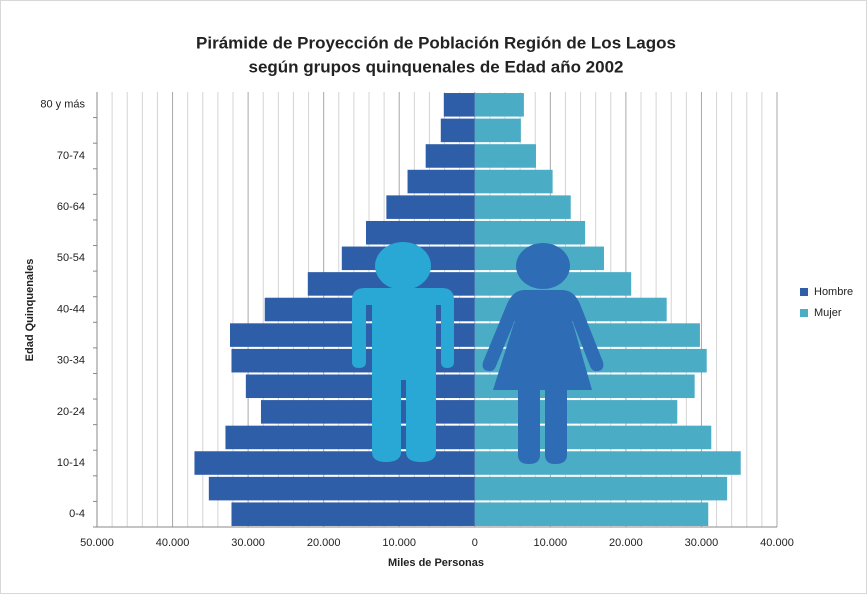 This screenshot has height=594, width=867. I want to click on woman-icon, so click(543, 353).